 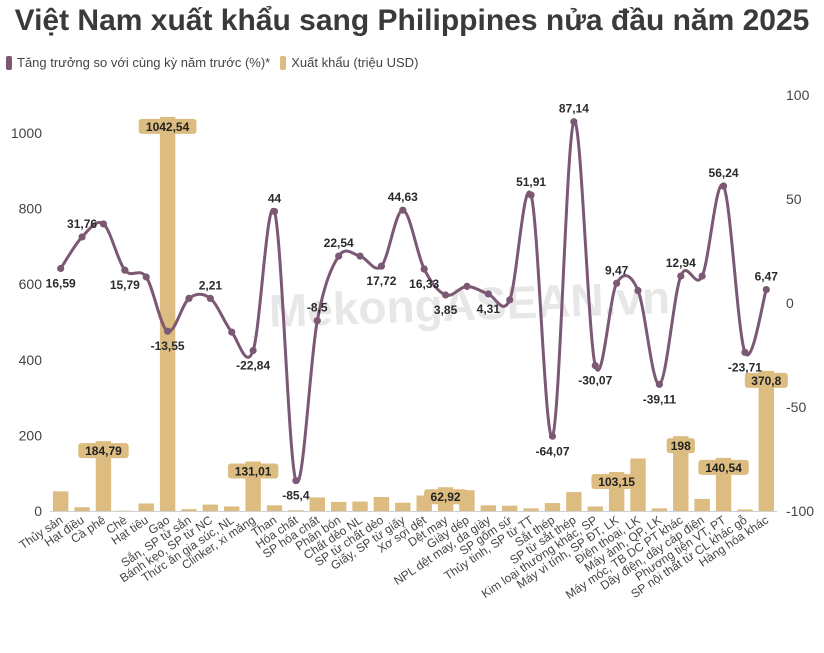 I want to click on y-left-tick-5: 1000, so click(x=26, y=133).